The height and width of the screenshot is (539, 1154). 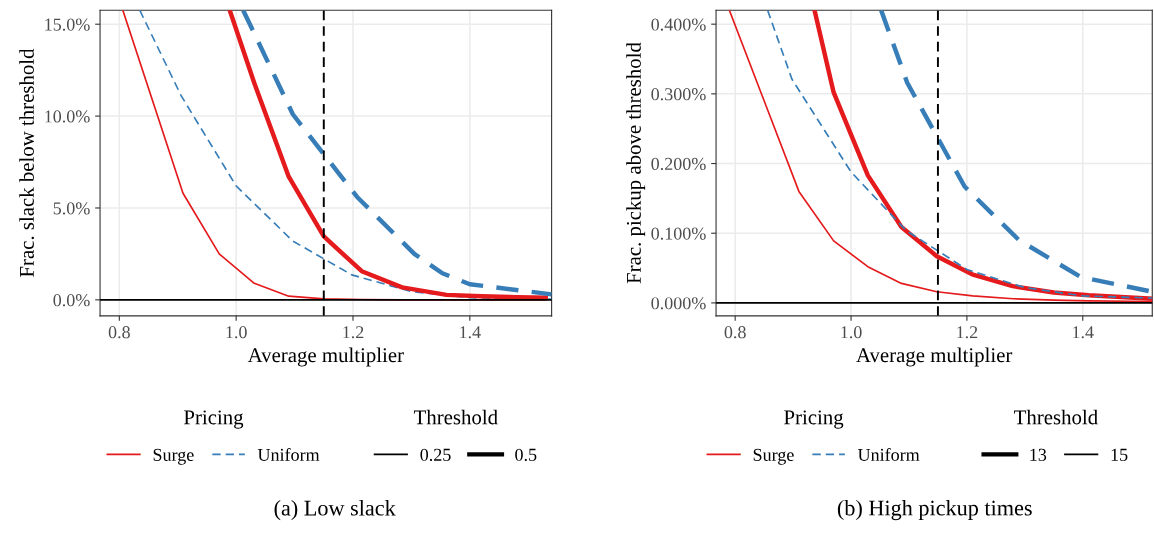 I want to click on y-tick-label: 10.0%, so click(x=67, y=116).